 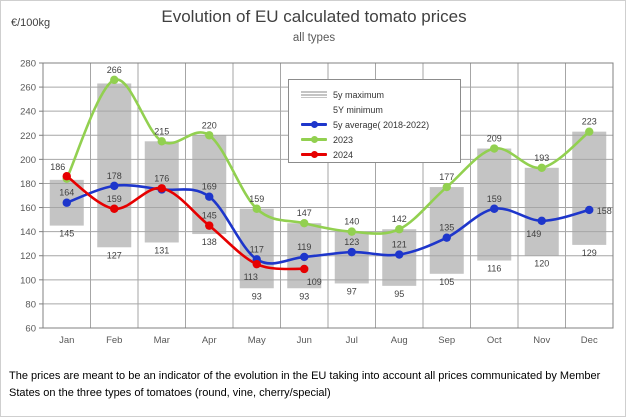 What do you see at coordinates (30, 304) in the screenshot?
I see `y-tick-label: 80` at bounding box center [30, 304].